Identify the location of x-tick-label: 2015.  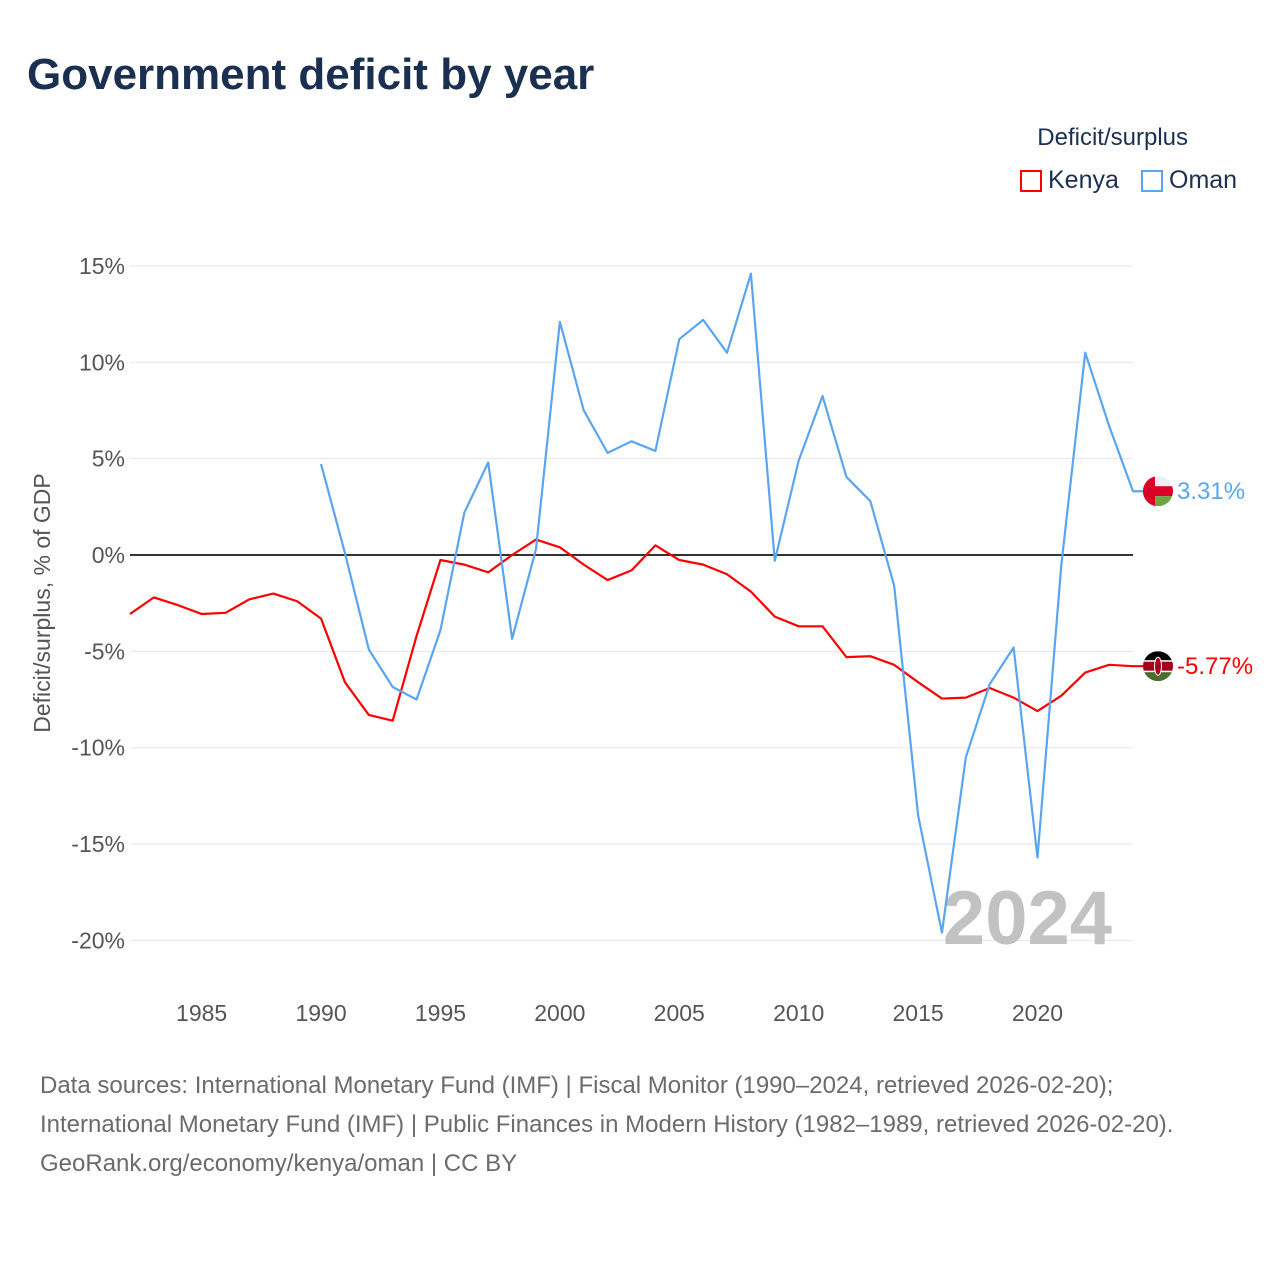
(917, 1013).